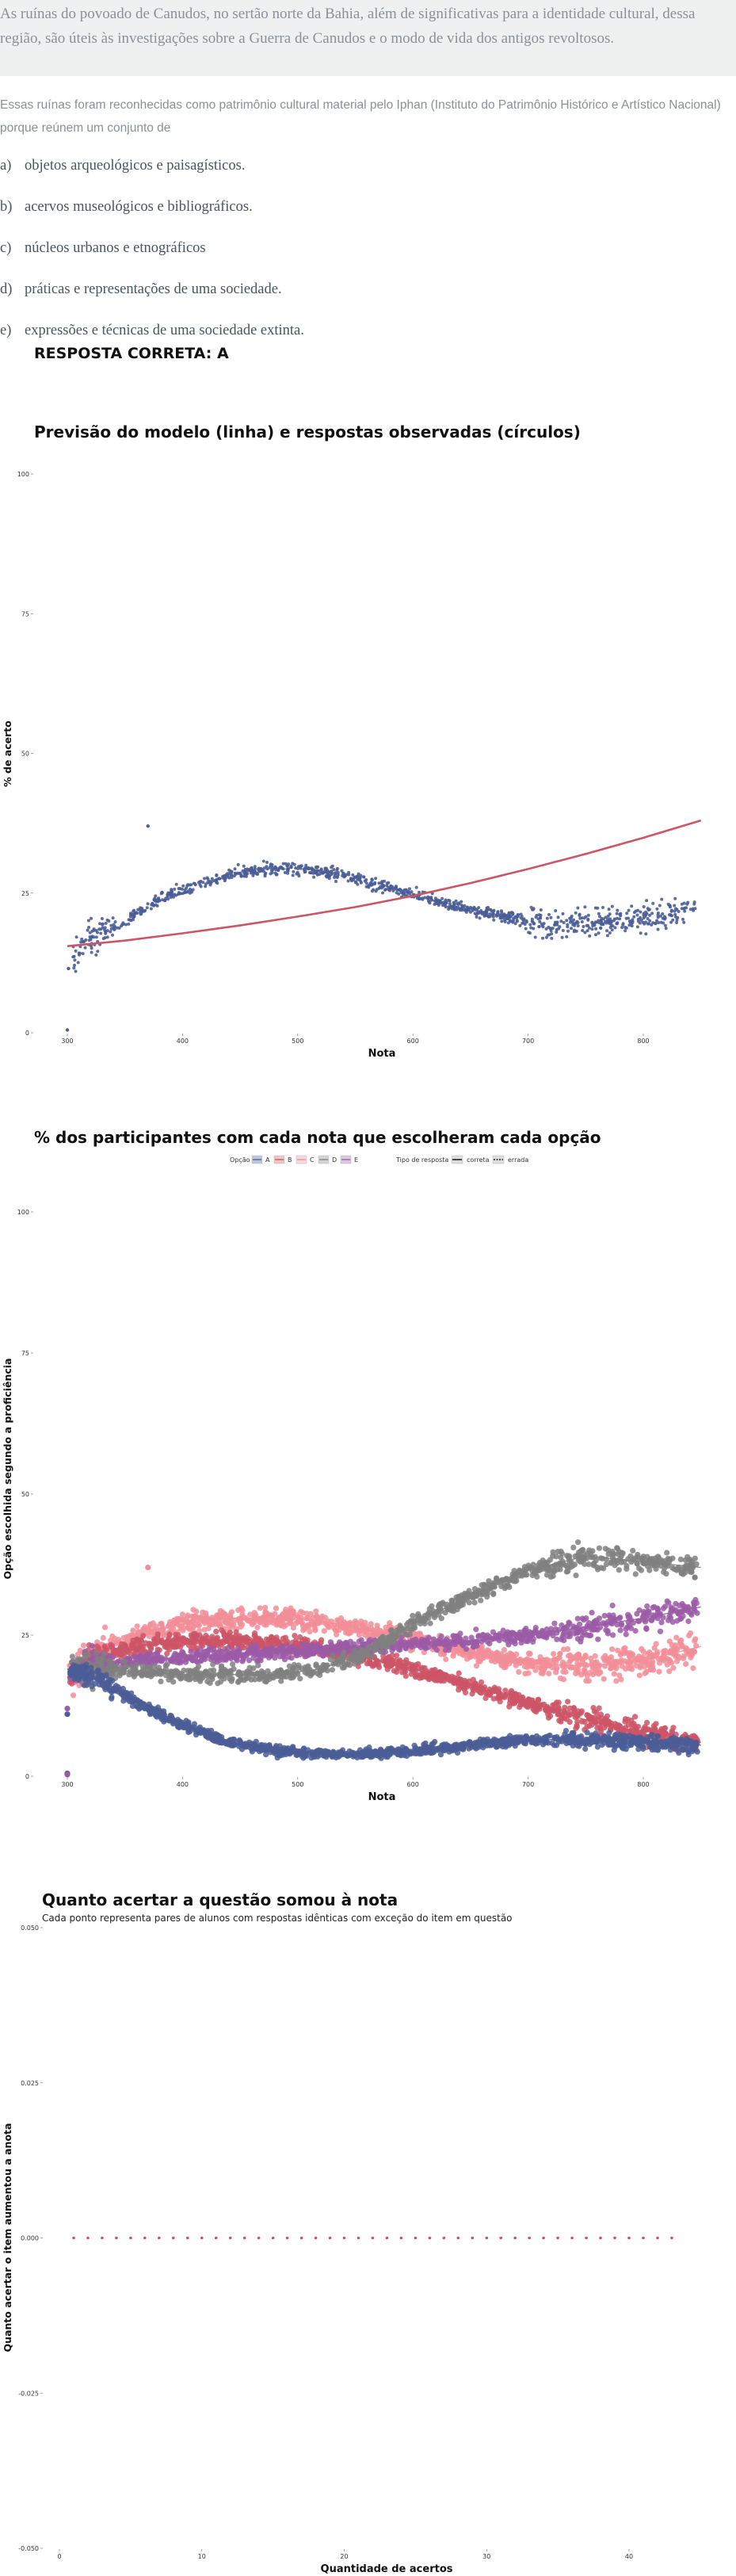  I want to click on chart2-legend-title-type: Tipo de resposta, so click(421, 1160).